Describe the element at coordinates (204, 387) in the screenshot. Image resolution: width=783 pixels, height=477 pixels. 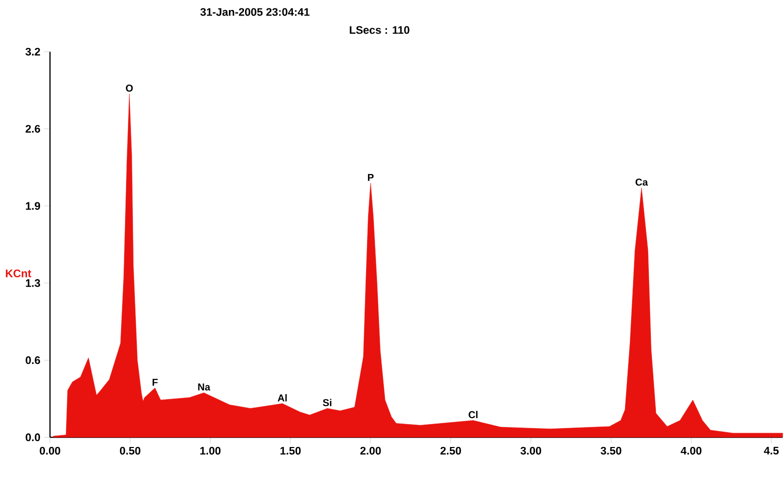
I see `annotation: Na` at that location.